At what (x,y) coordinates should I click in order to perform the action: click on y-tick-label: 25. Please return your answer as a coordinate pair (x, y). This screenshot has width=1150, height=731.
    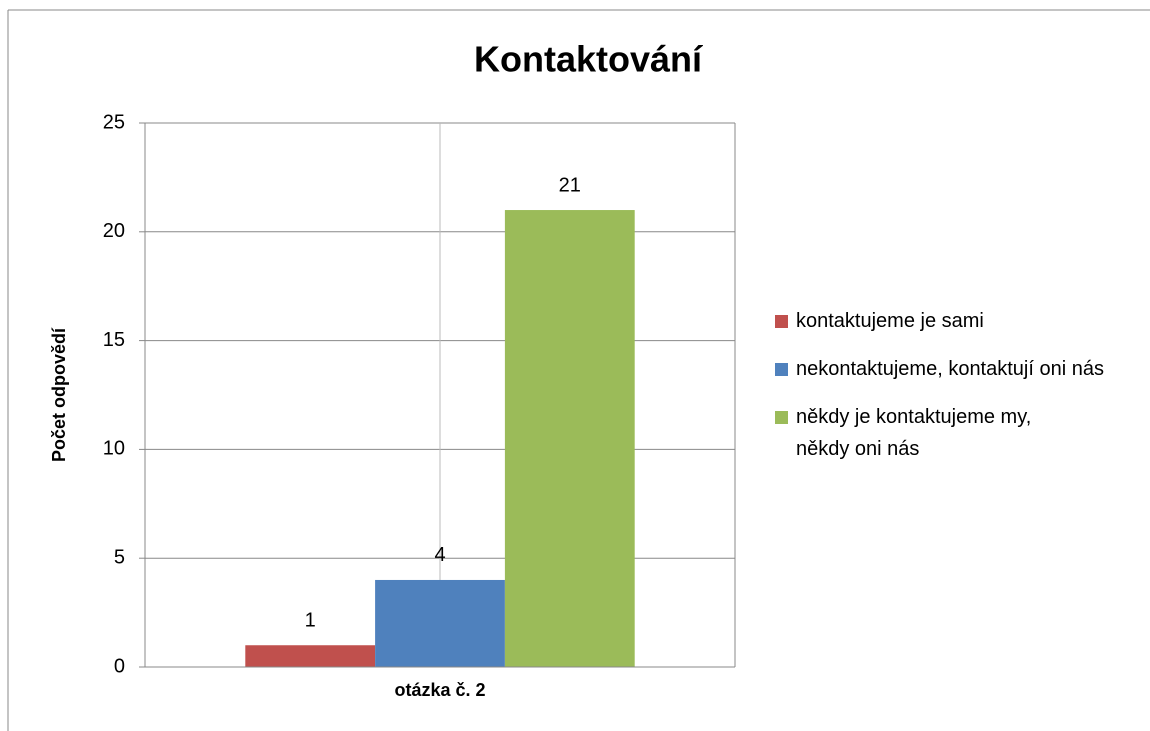
    Looking at the image, I should click on (114, 122).